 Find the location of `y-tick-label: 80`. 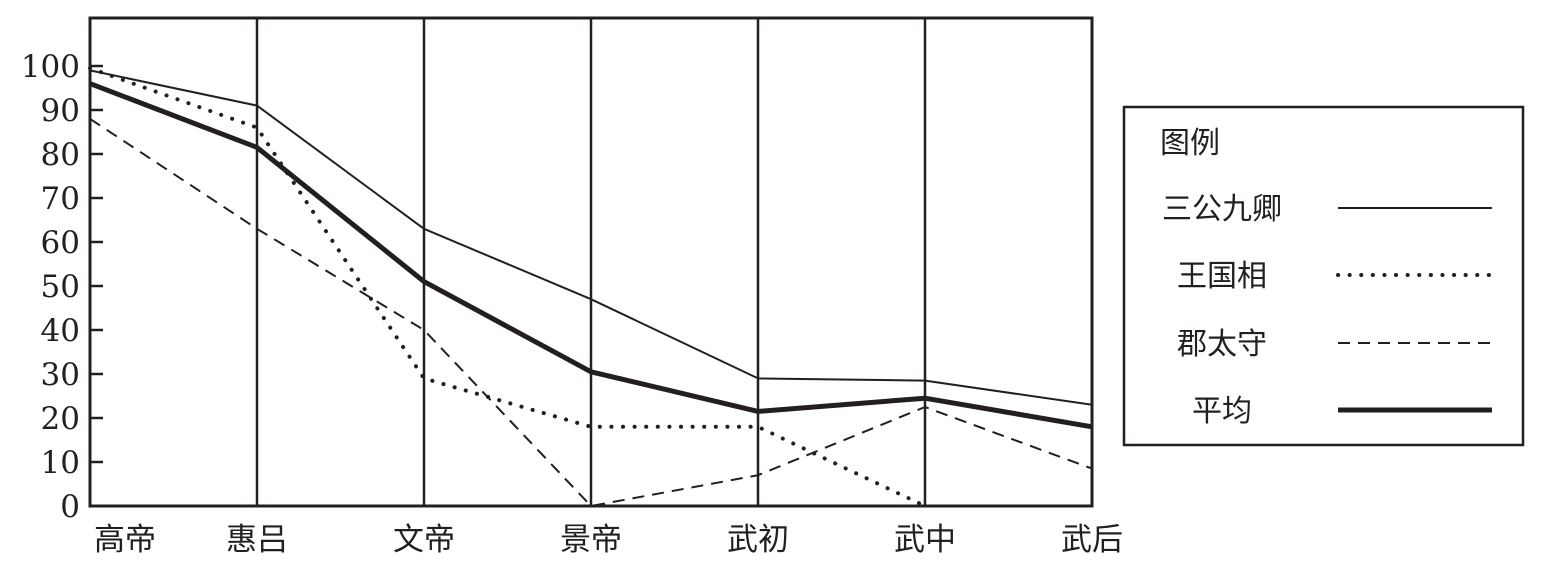

y-tick-label: 80 is located at coordinates (60, 155).